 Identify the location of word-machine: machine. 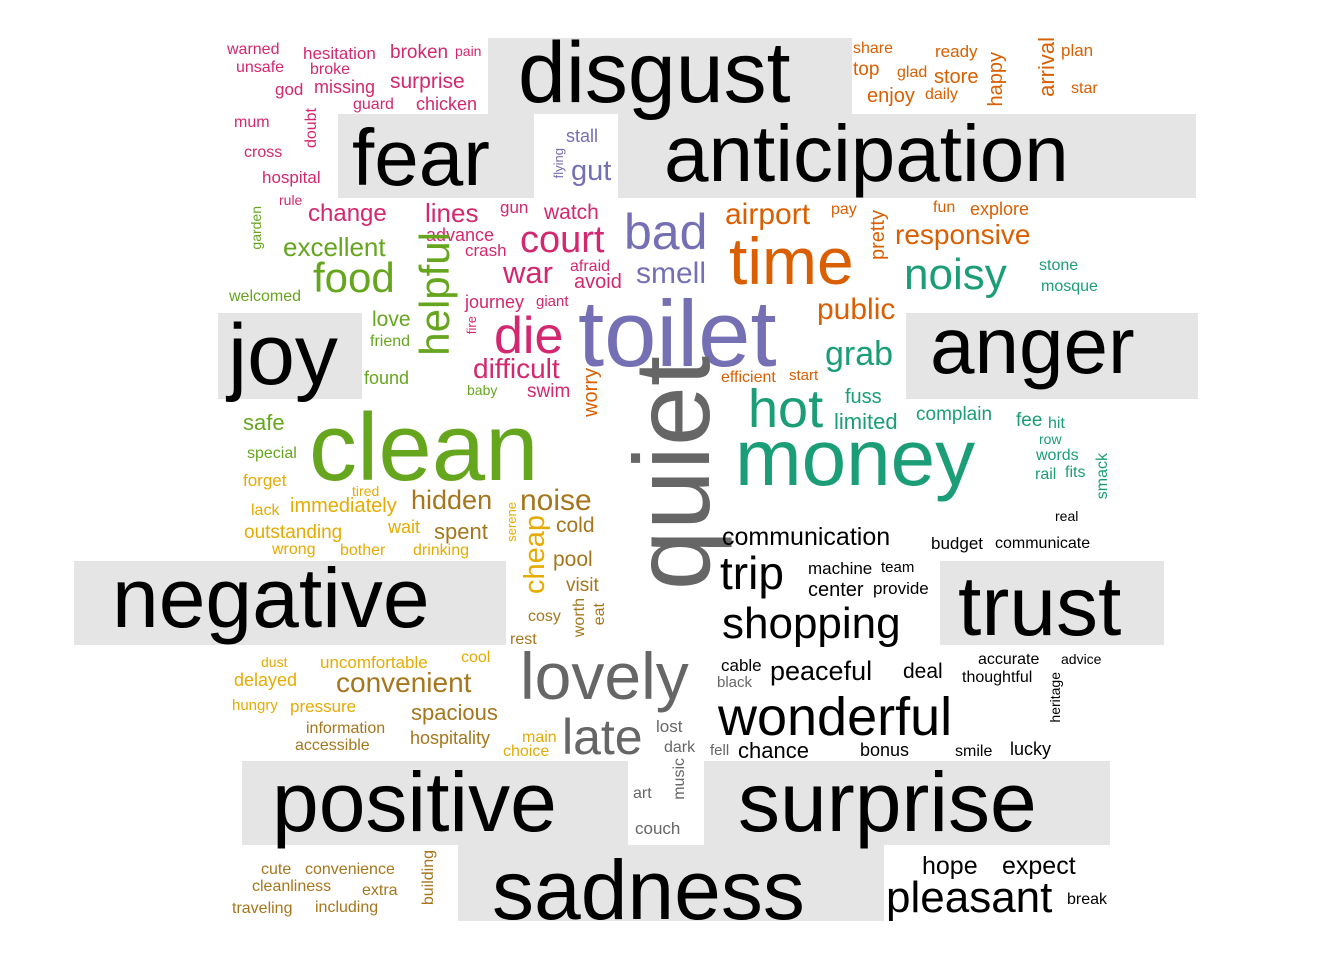
(840, 568).